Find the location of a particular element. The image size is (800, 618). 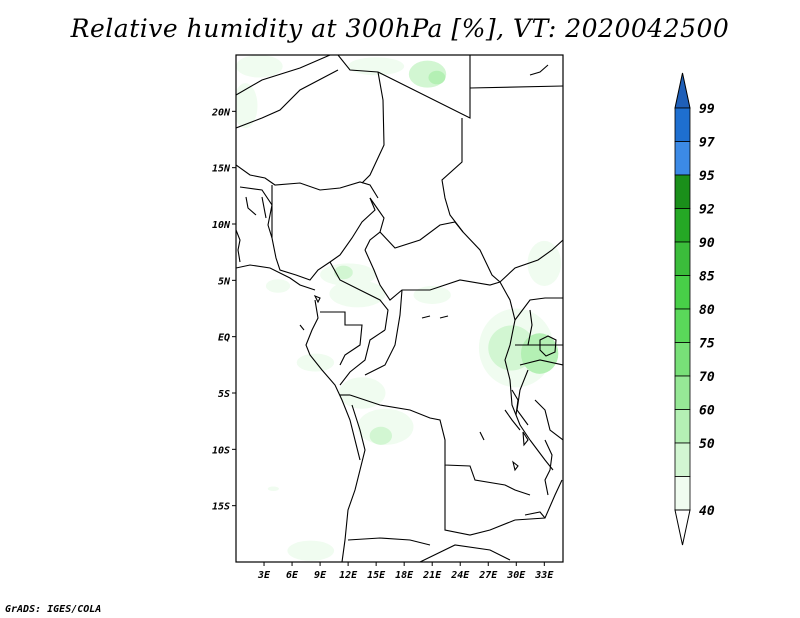

colorbar-top-arrow is located at coordinates (682, 90).